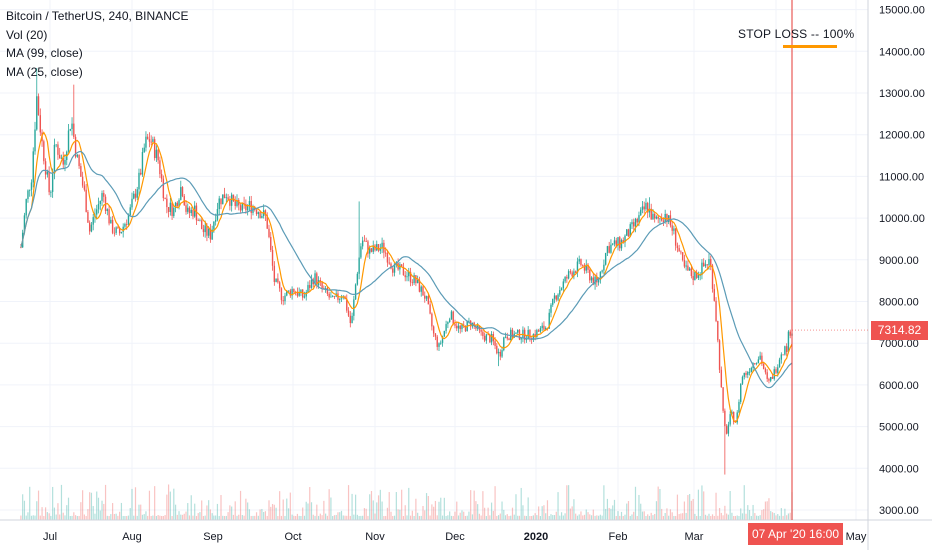 This screenshot has height=550, width=932. Describe the element at coordinates (856, 537) in the screenshot. I see `x-tick-label: May` at that location.